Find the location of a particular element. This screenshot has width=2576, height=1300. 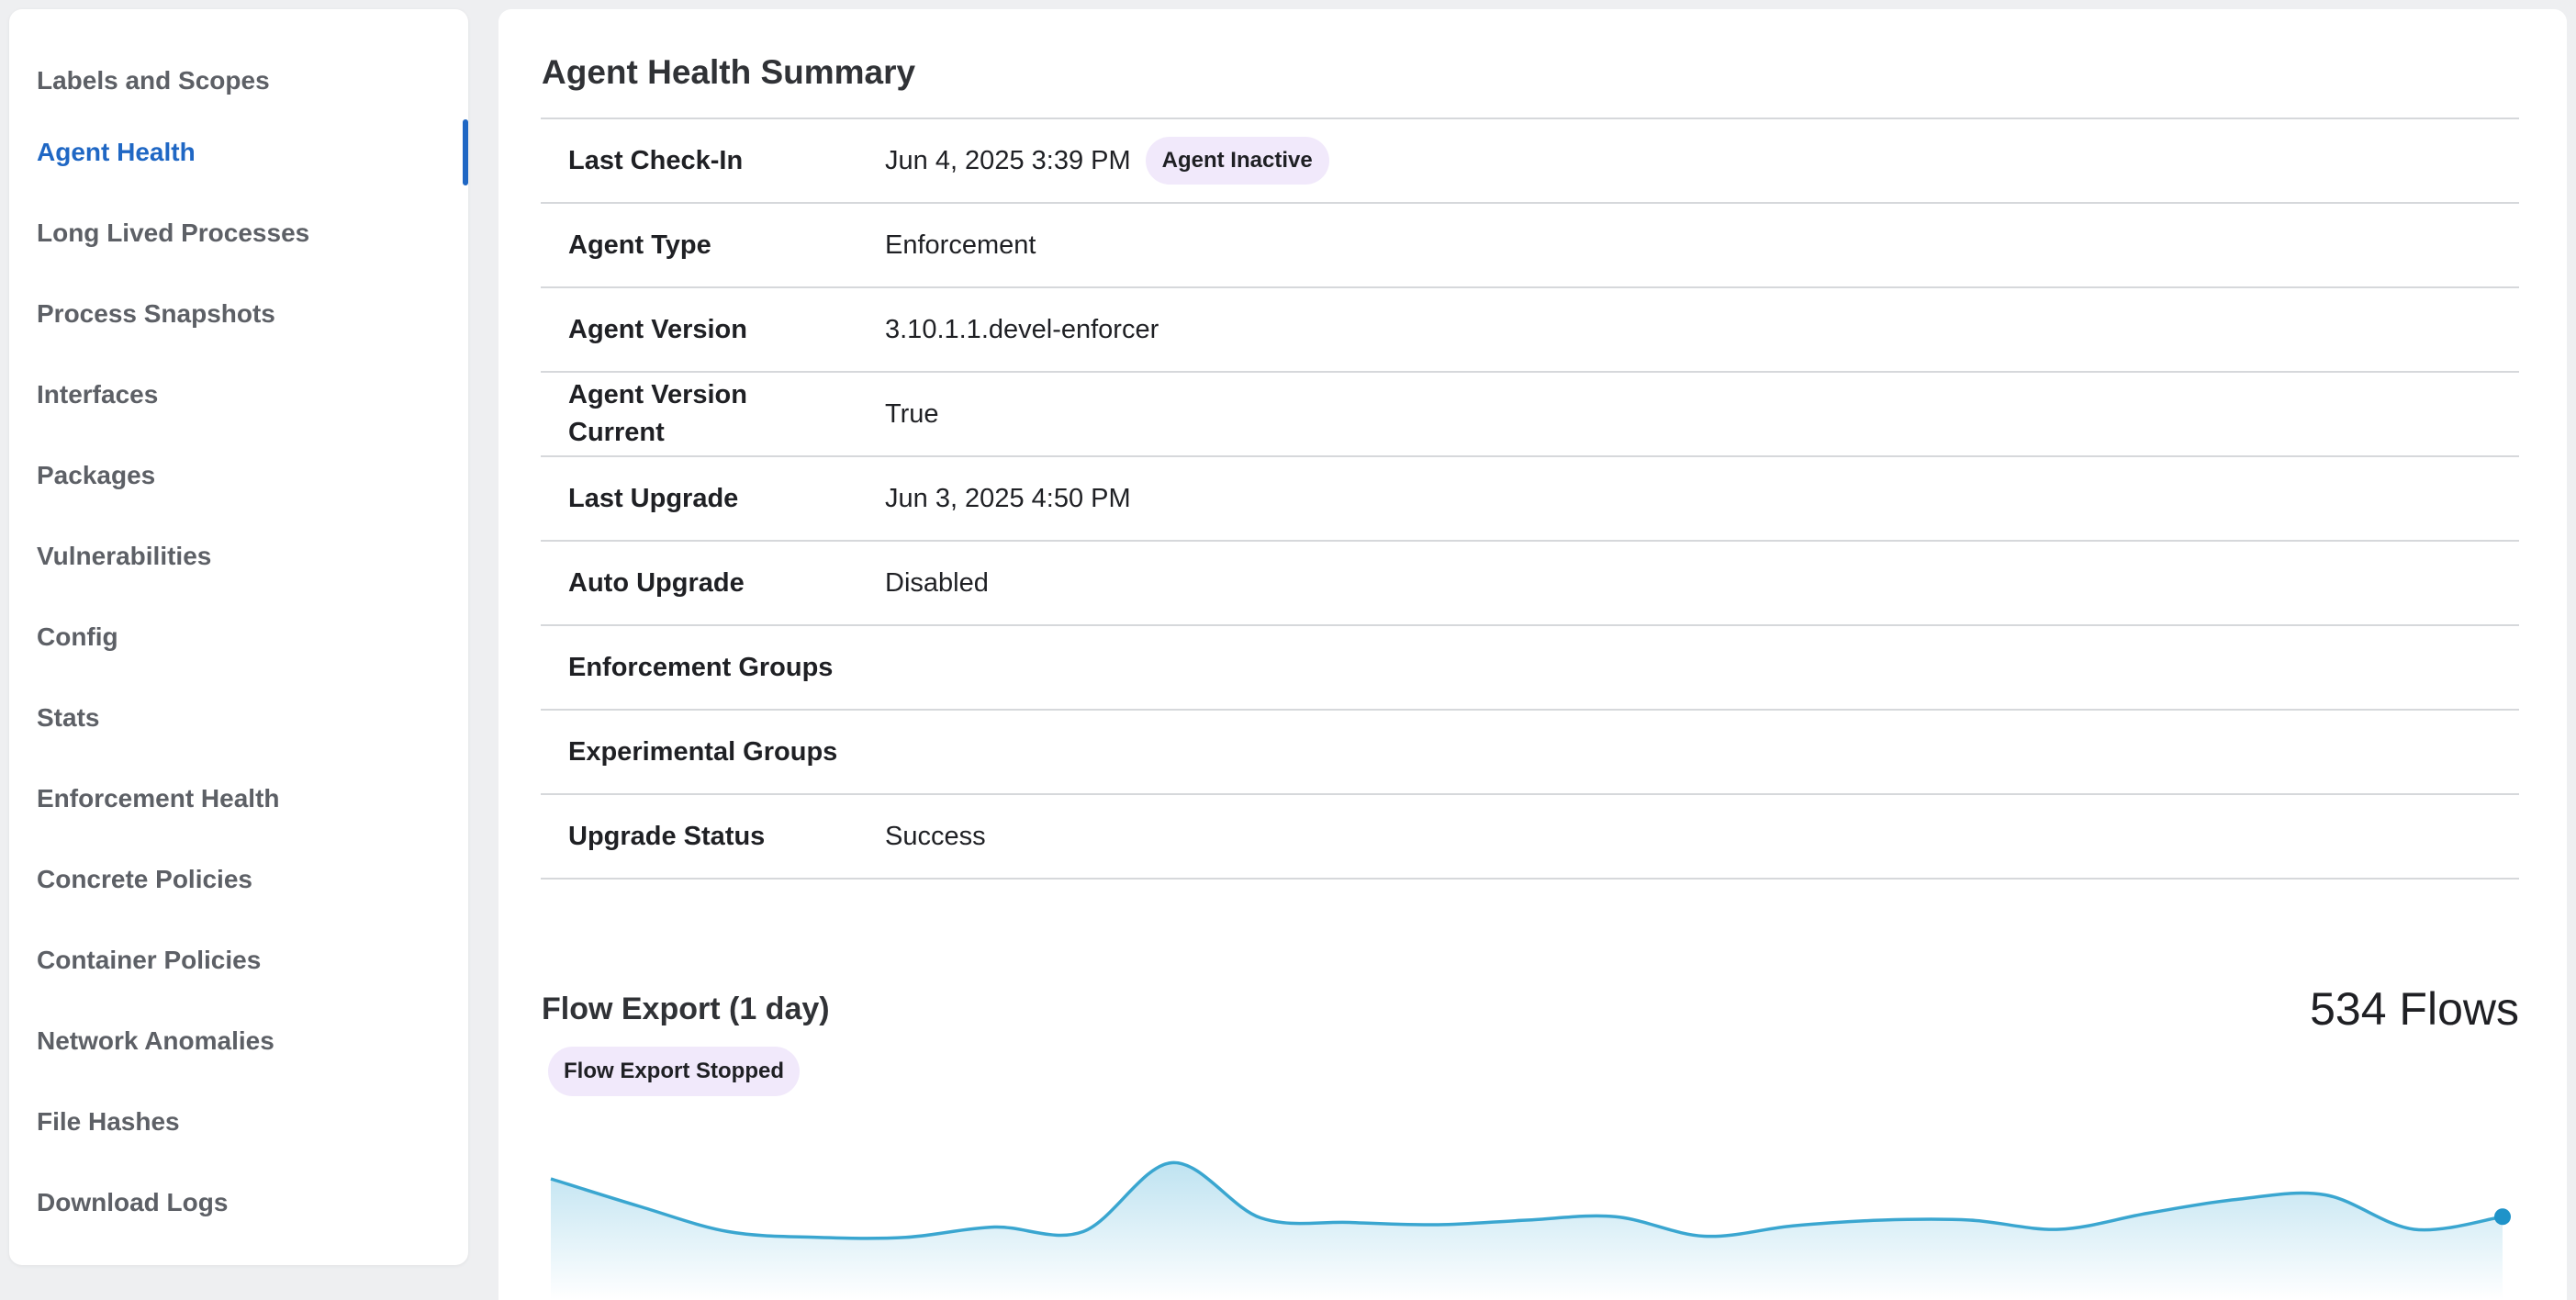

agent-status-badge: Agent Inactive is located at coordinates (1237, 161).